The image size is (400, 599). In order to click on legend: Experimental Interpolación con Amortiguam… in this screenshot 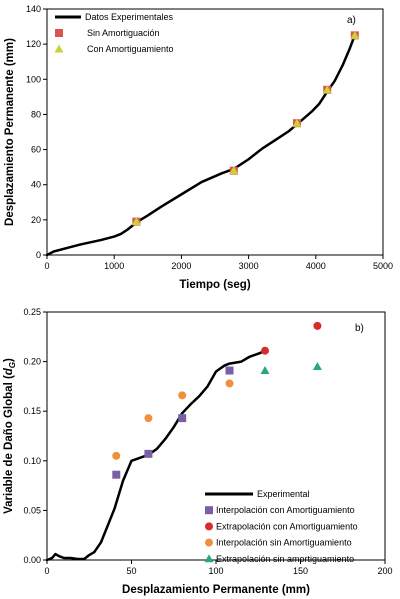, I will do `click(281, 526)`.